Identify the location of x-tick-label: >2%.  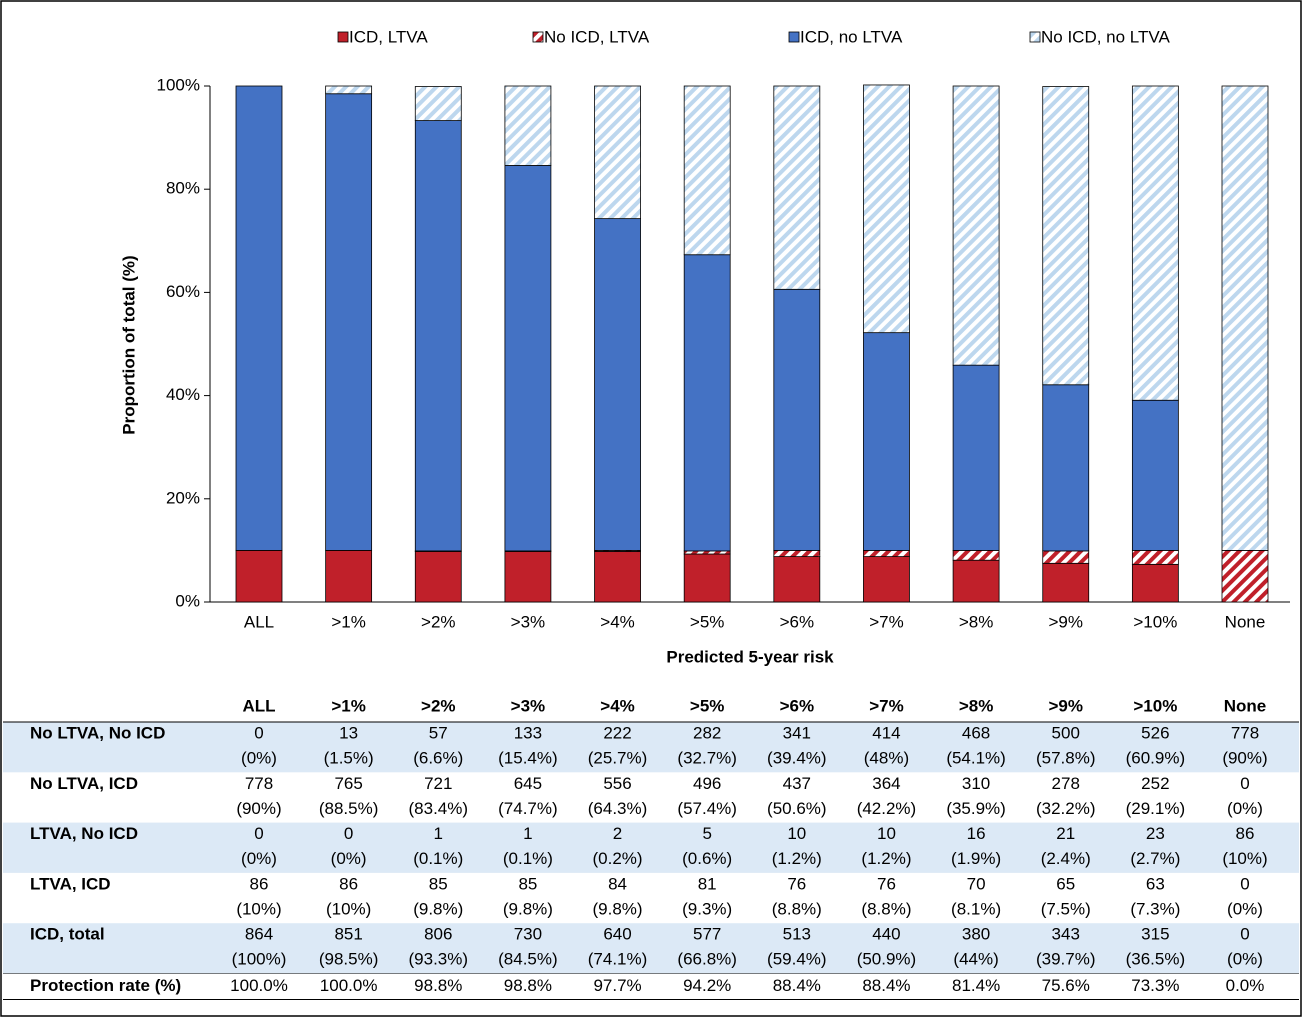
(438, 621).